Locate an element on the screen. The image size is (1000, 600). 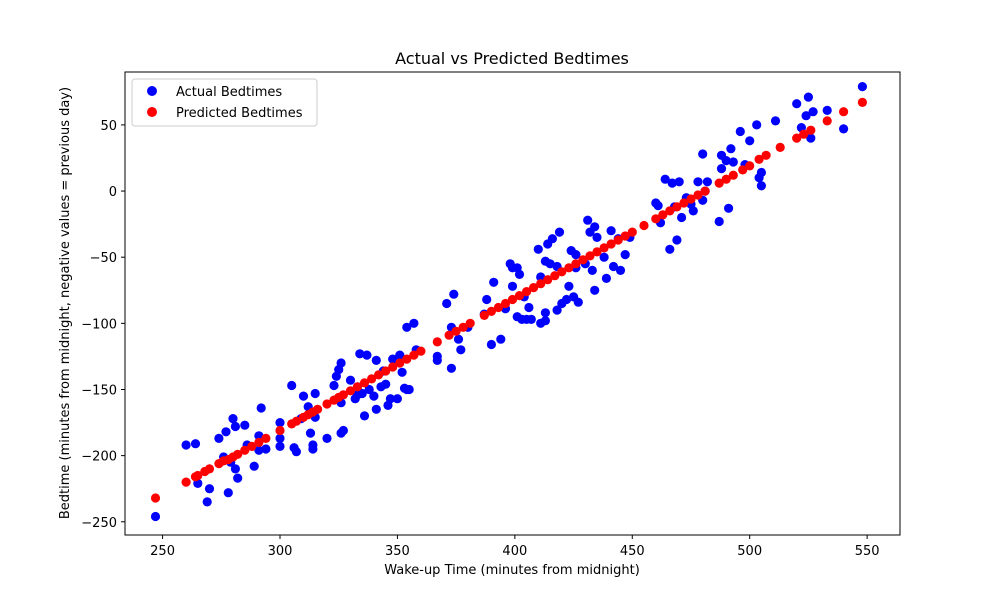
y-tick-label: −250 is located at coordinates (99, 523).